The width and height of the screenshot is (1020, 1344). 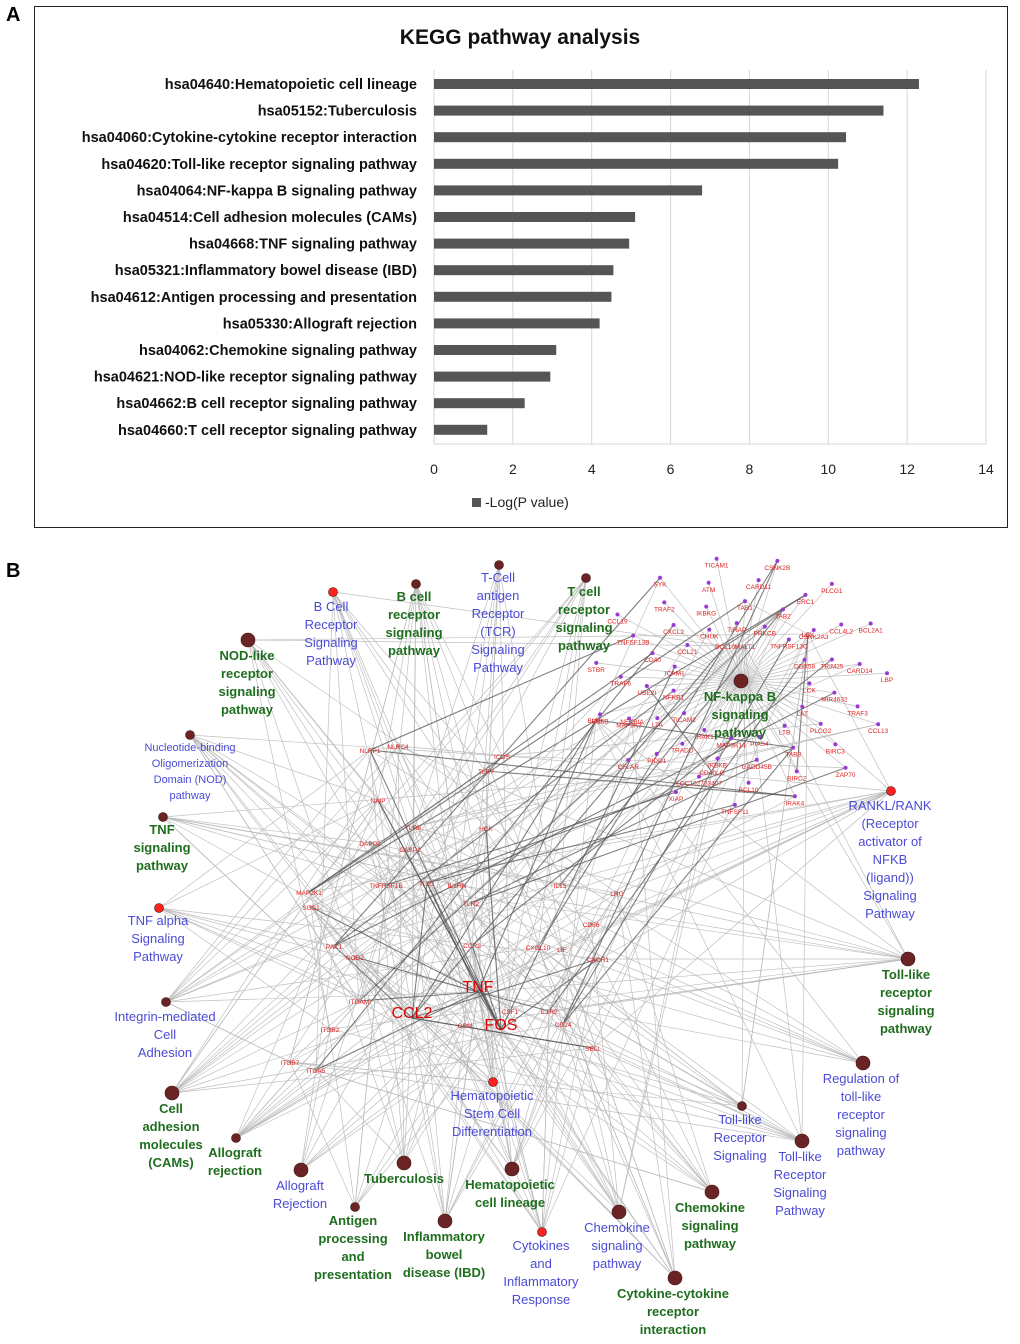 What do you see at coordinates (802, 714) in the screenshot?
I see `fan-gene-label-20: LAT` at bounding box center [802, 714].